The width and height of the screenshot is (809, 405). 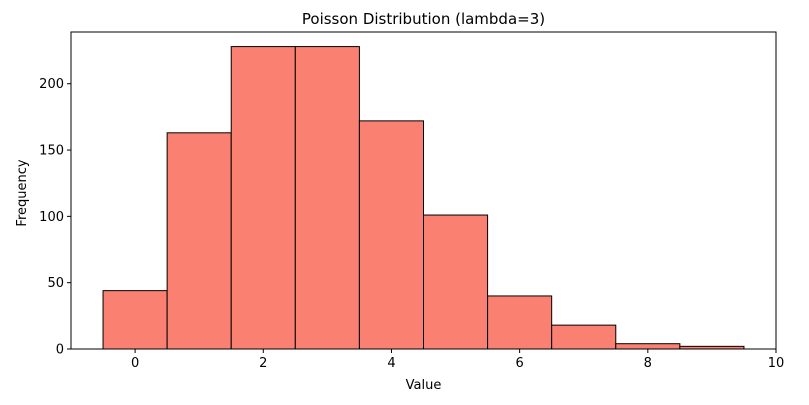 I want to click on y-axis-ticks: 0 50 100 150 200, so click(x=55, y=217).